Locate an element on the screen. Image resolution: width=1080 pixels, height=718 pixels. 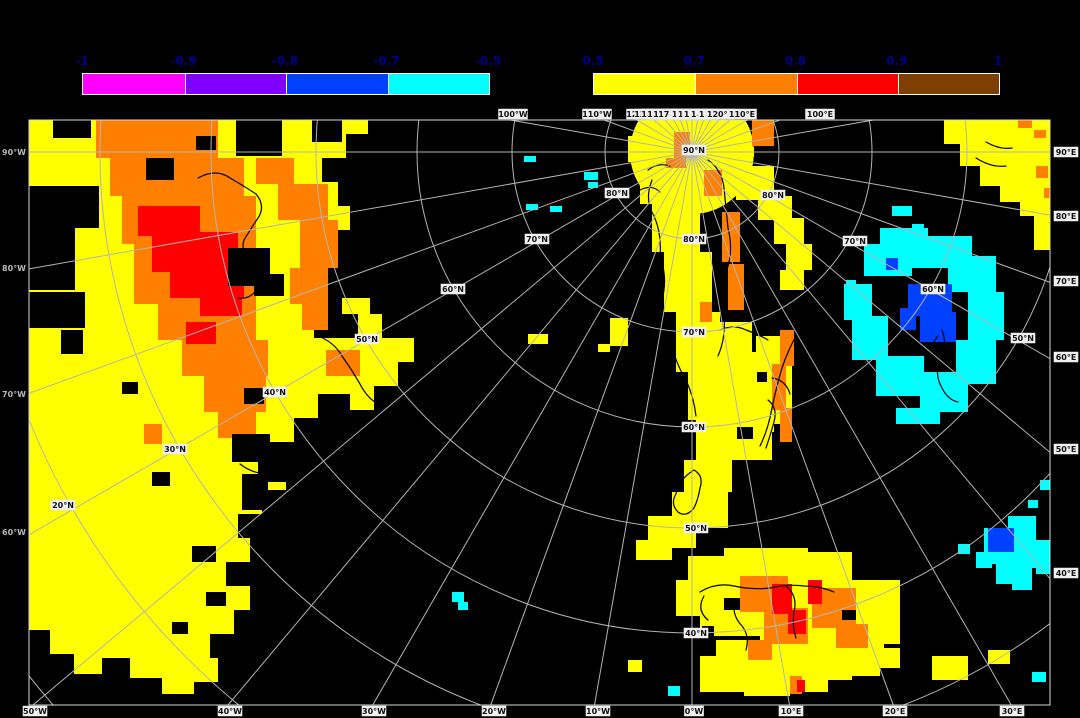
colorbar-tick-label: 0.9 is located at coordinates (897, 61).